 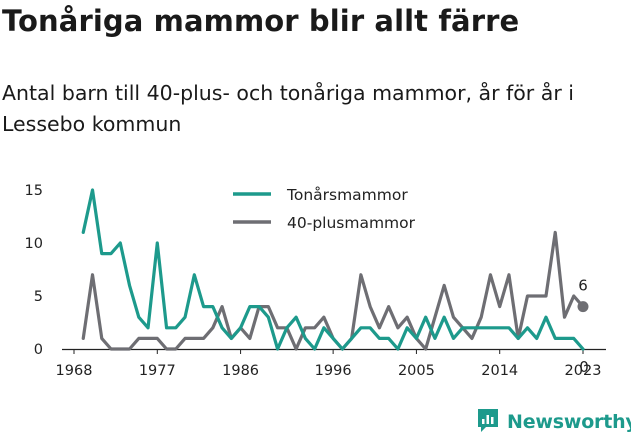 I want to click on legend-label: 40-plusmammor, so click(x=351, y=223).